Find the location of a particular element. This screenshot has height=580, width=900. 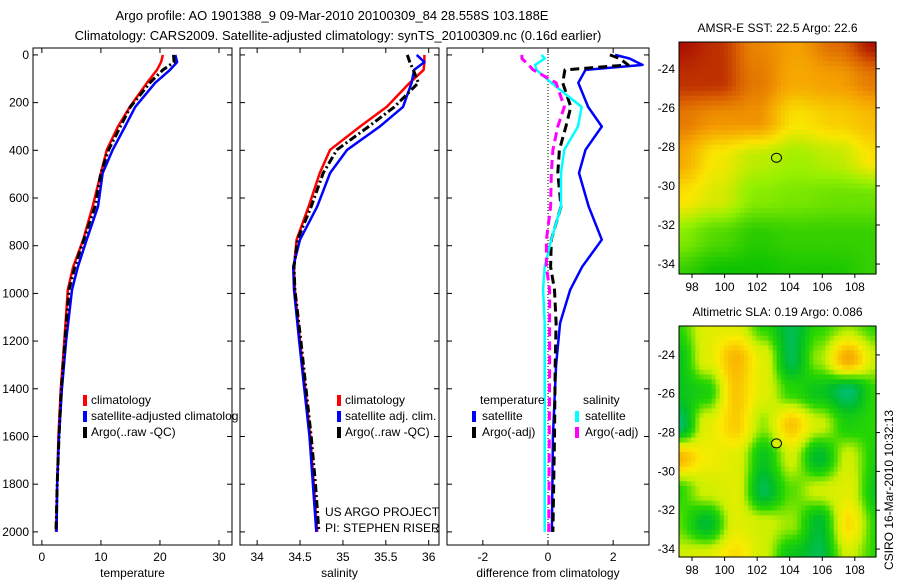

legend-swatch is located at coordinates (339, 416).